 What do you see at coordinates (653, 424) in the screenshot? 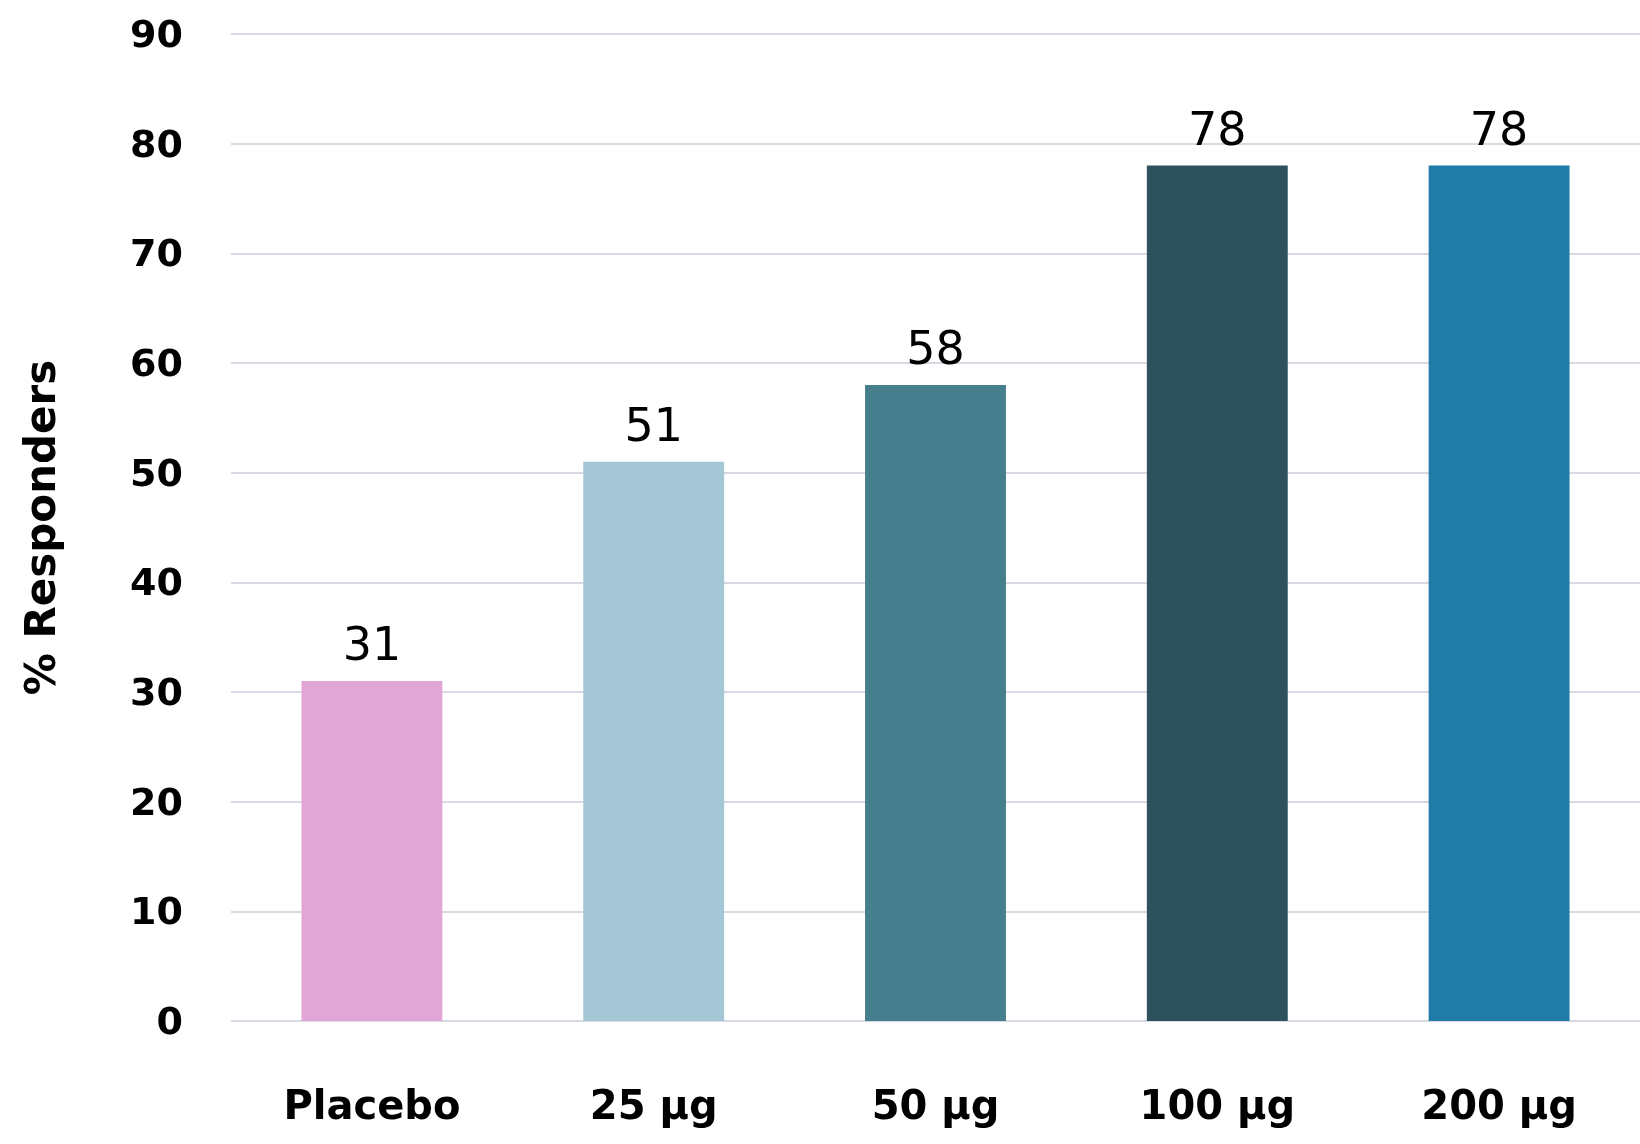
I see `data-label: 51` at bounding box center [653, 424].